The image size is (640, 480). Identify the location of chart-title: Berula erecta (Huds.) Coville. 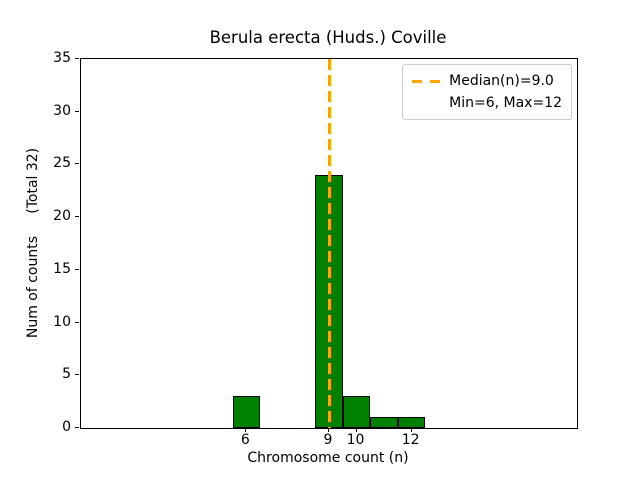
(328, 37).